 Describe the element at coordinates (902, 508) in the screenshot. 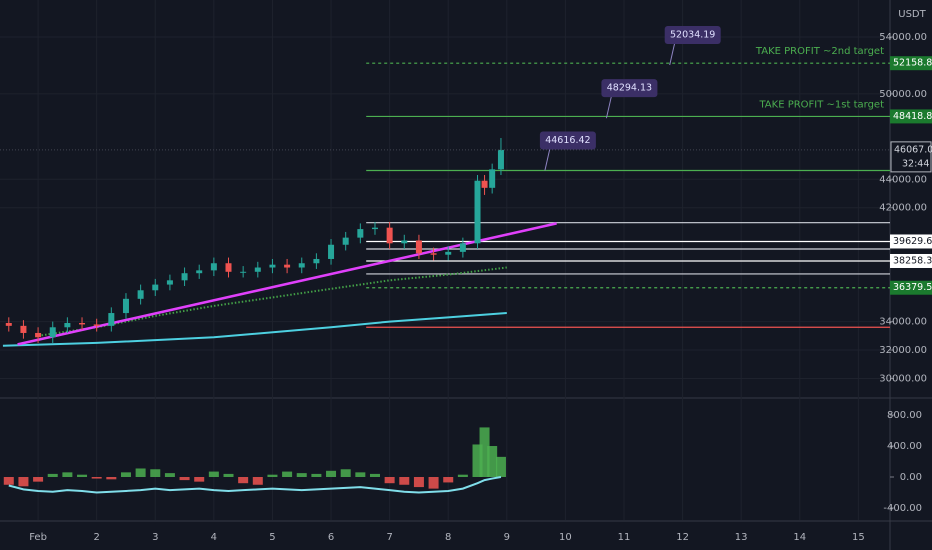

I see `indicator-tick-label: -400.00` at that location.